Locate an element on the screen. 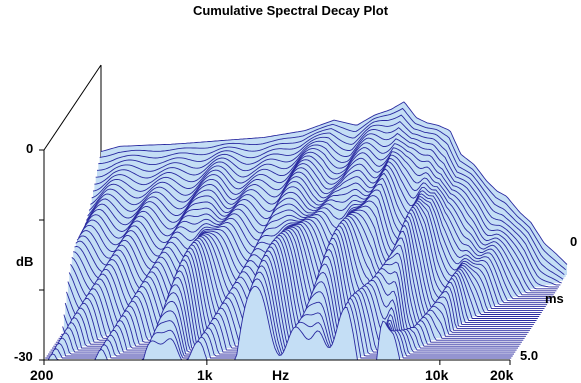 This screenshot has width=581, height=383. x-tick-label-10k: 10k is located at coordinates (437, 375).